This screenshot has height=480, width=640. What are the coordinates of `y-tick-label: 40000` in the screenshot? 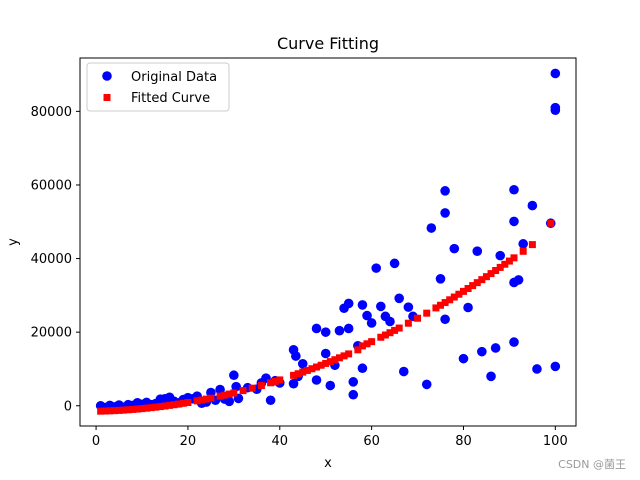 It's located at (51, 259).